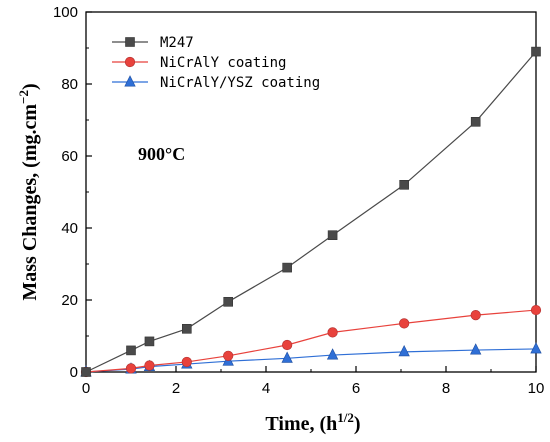 The width and height of the screenshot is (550, 442). What do you see at coordinates (65, 12) in the screenshot?
I see `y-tick-label: 100` at bounding box center [65, 12].